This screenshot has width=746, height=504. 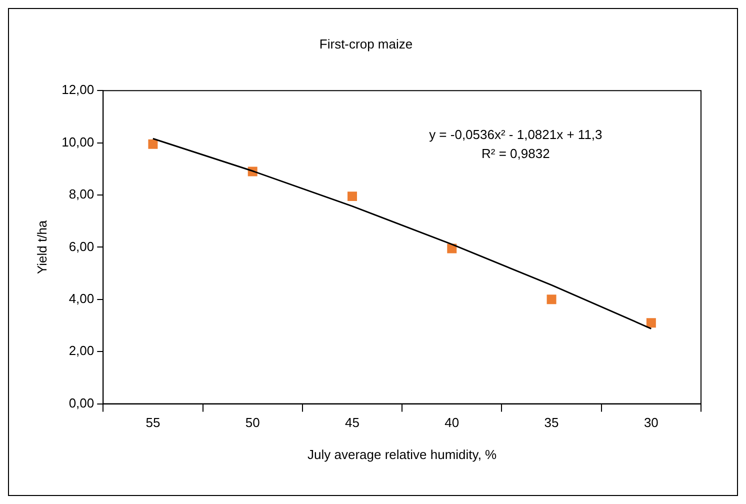 I want to click on x-tick-label: 50, so click(x=252, y=422).